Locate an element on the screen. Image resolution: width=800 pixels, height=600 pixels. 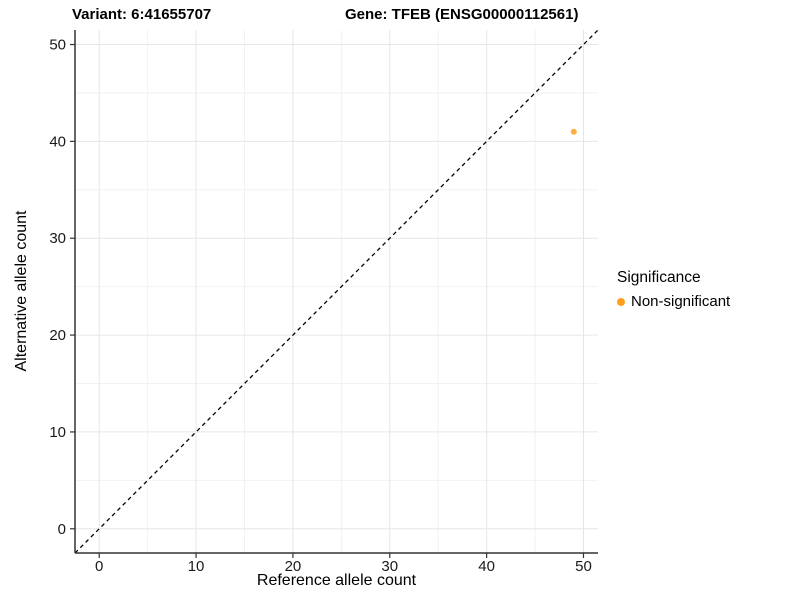
x-tick-label: 50 is located at coordinates (583, 566).